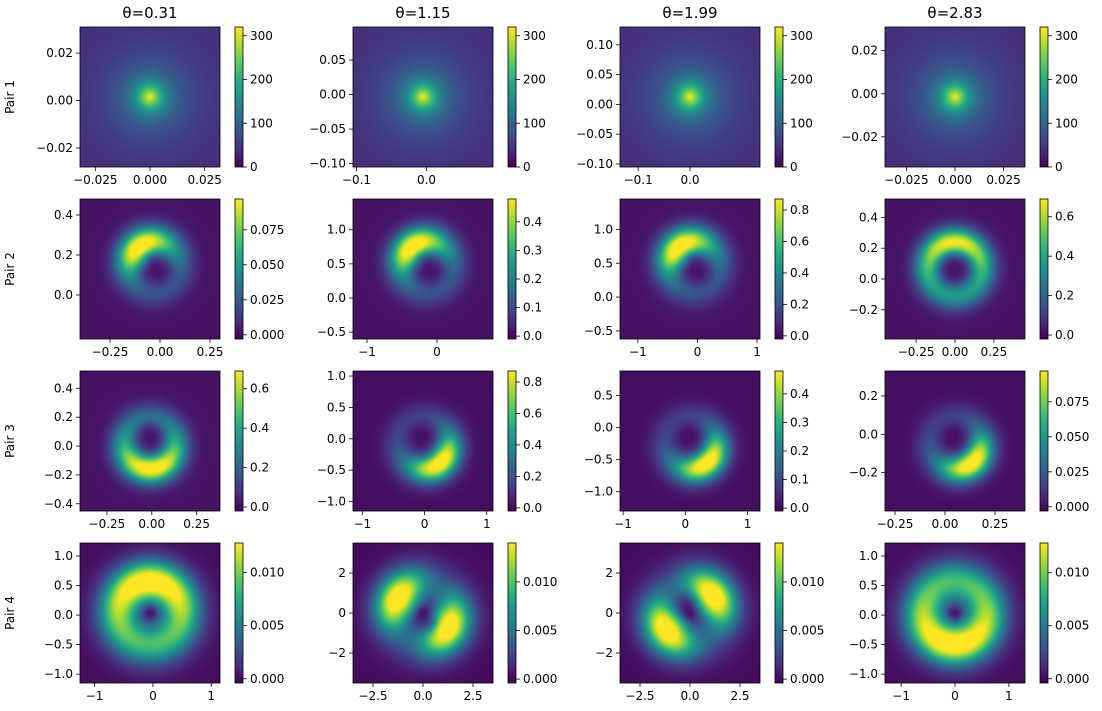 The height and width of the screenshot is (711, 1102). What do you see at coordinates (267, 265) in the screenshot?
I see `colorbar-tick-label: 0.050` at bounding box center [267, 265].